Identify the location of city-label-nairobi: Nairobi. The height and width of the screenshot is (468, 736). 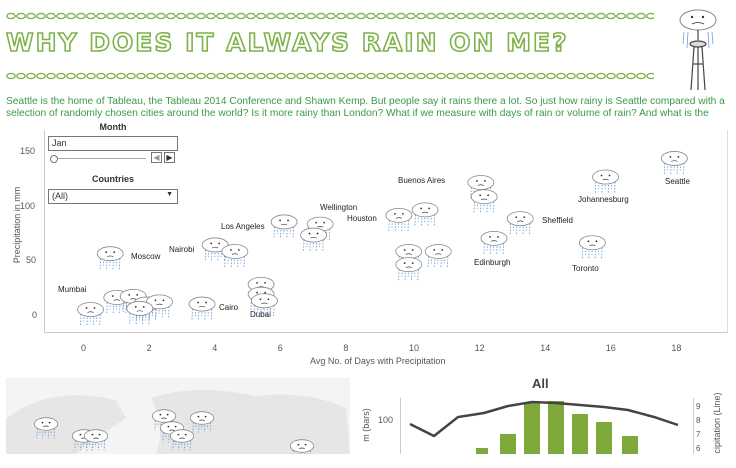
(182, 249).